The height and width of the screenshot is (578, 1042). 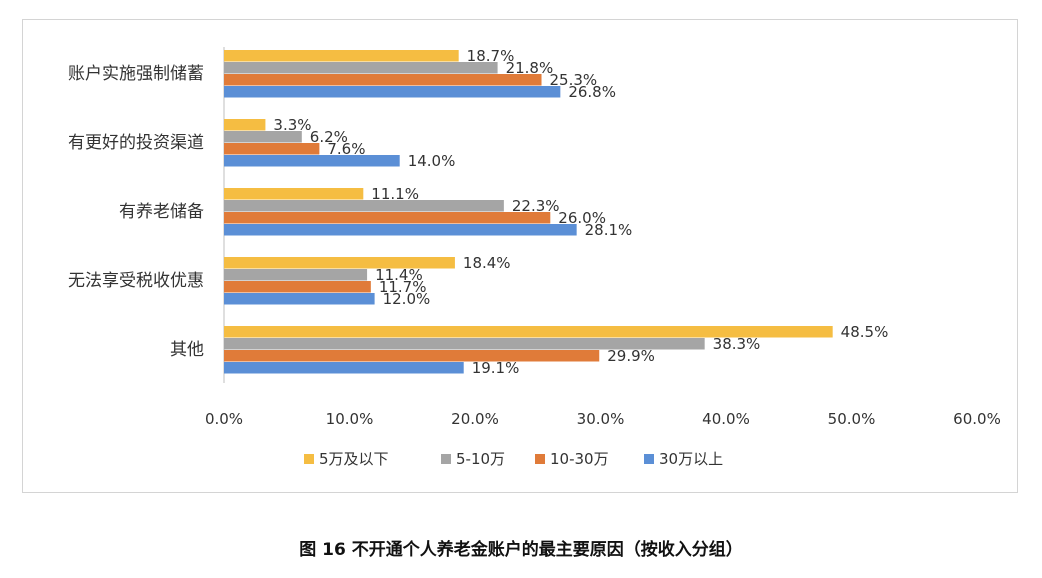 What do you see at coordinates (329, 137) in the screenshot?
I see `data-label: 6.2%` at bounding box center [329, 137].